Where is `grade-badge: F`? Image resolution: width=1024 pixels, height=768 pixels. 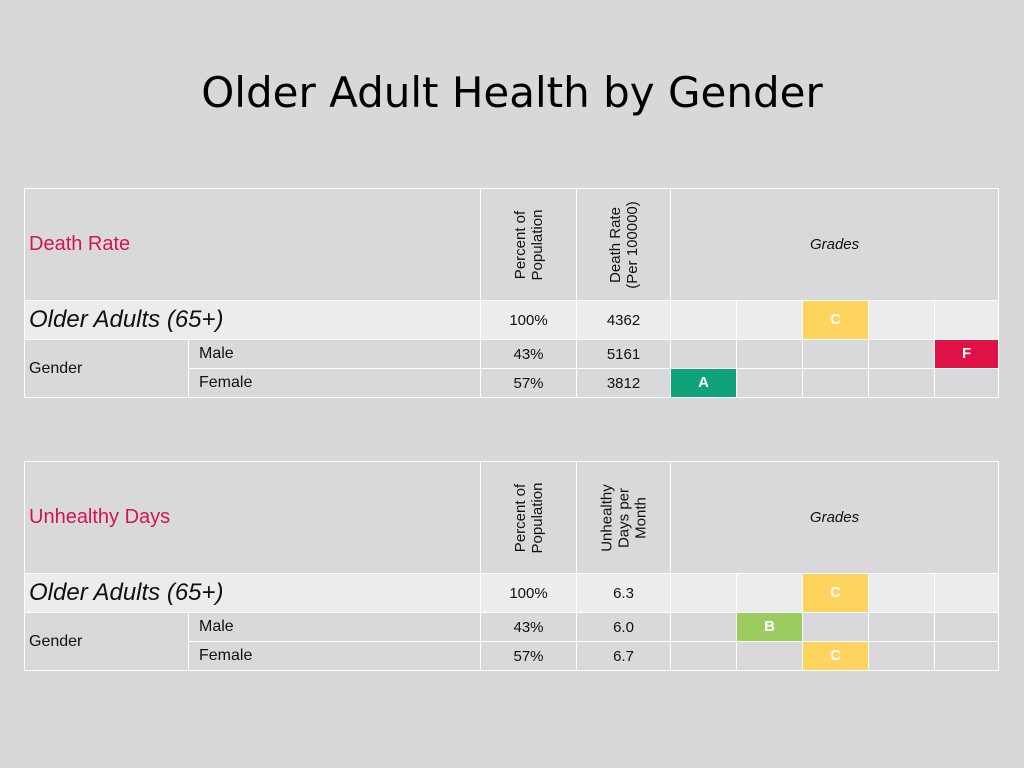
grade-badge: F is located at coordinates (966, 354).